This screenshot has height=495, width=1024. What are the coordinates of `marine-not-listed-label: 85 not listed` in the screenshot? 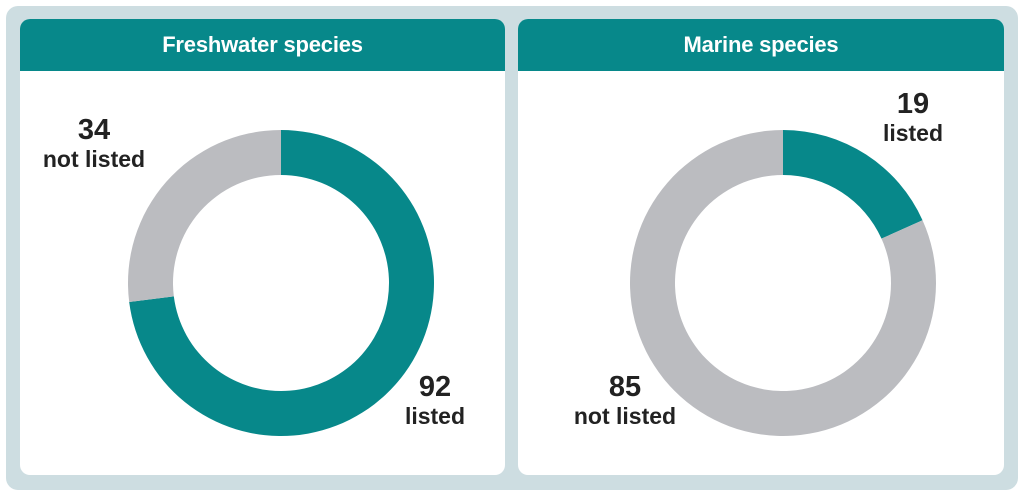 It's located at (625, 400).